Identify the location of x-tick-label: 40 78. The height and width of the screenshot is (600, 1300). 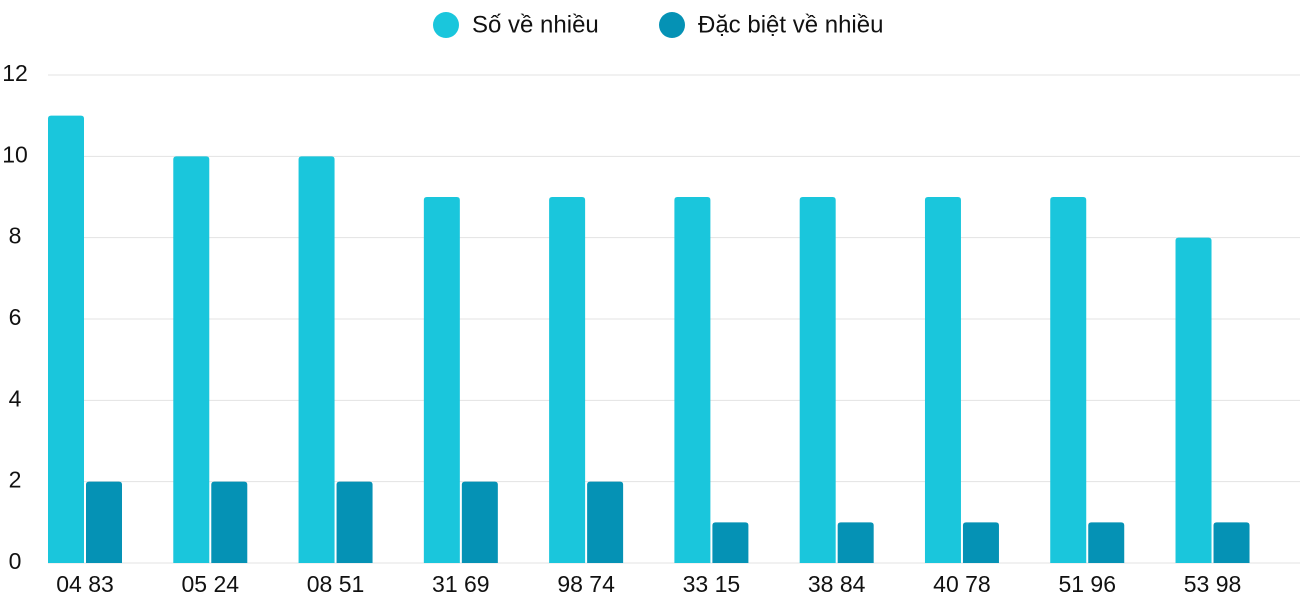
(962, 584).